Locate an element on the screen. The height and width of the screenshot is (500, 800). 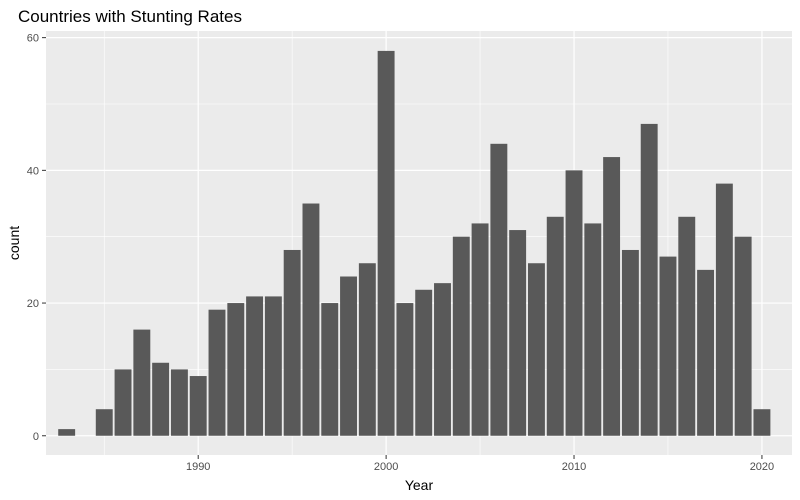
y-tick-label: 60 is located at coordinates (33, 39).